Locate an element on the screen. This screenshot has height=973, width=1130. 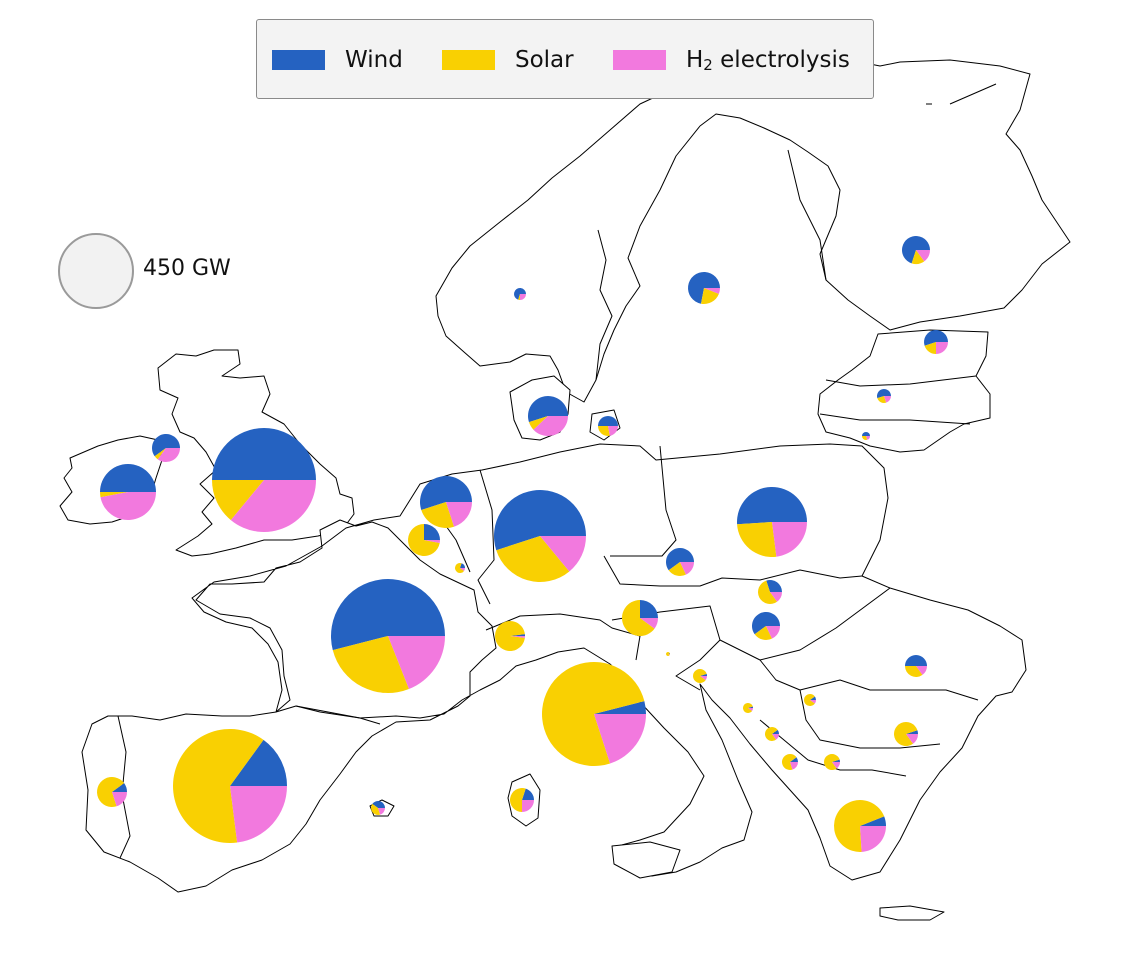
pie-poland is located at coordinates (772, 521).